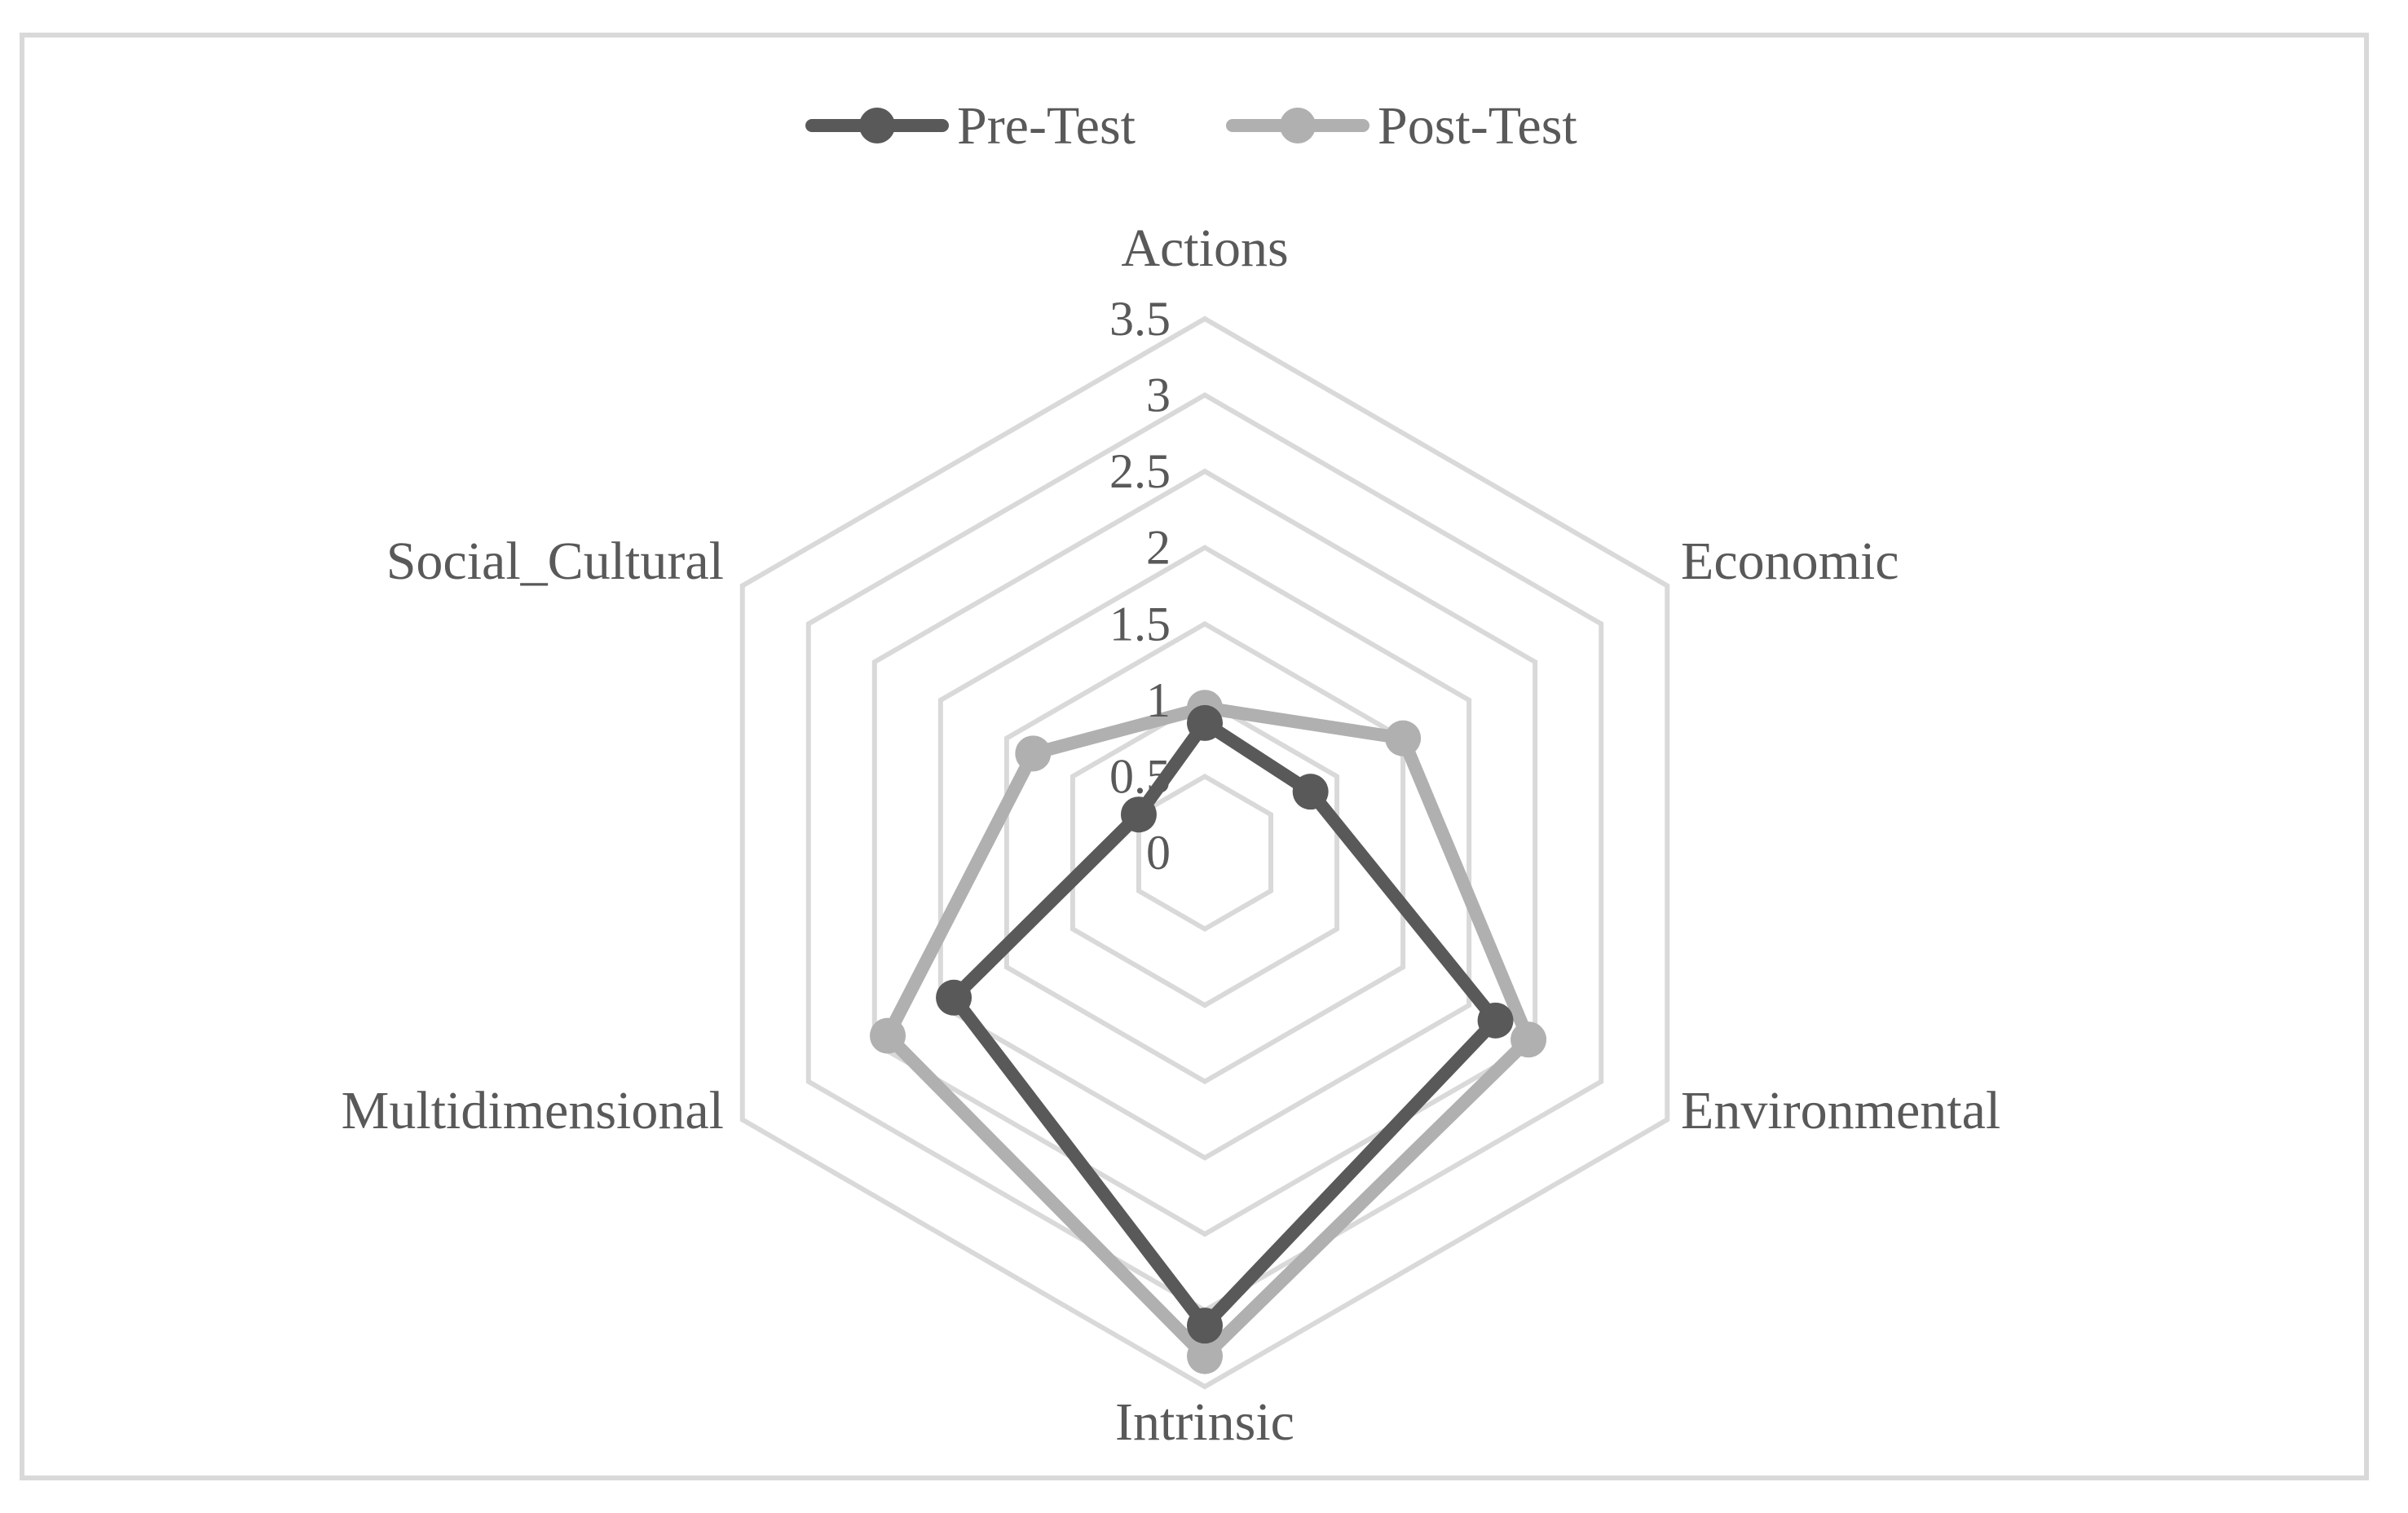 The width and height of the screenshot is (2408, 1513). Describe the element at coordinates (1046, 126) in the screenshot. I see `legend-label: Pre-Test` at that location.